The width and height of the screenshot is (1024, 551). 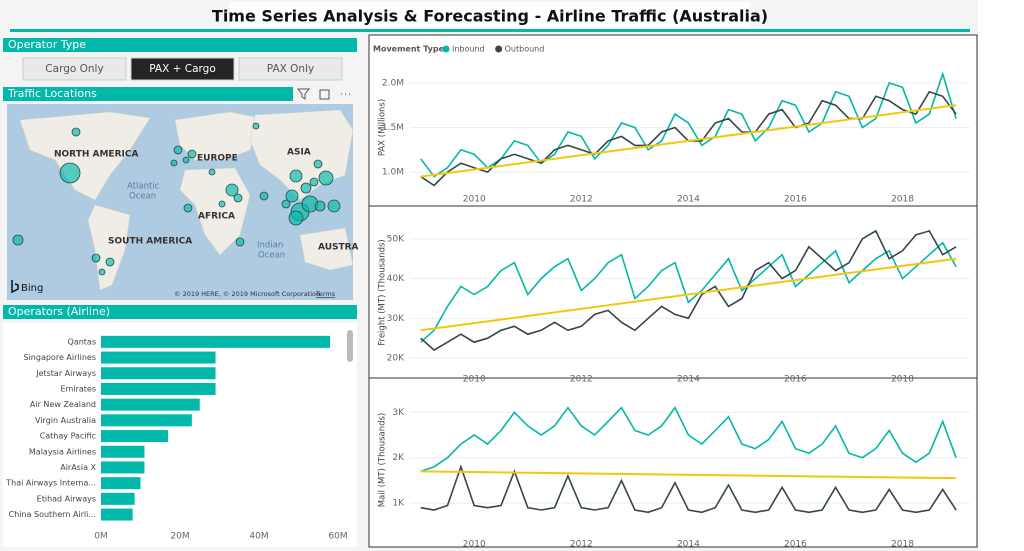 What do you see at coordinates (63, 404) in the screenshot?
I see `y-tick-label: Air New Zealand` at bounding box center [63, 404].